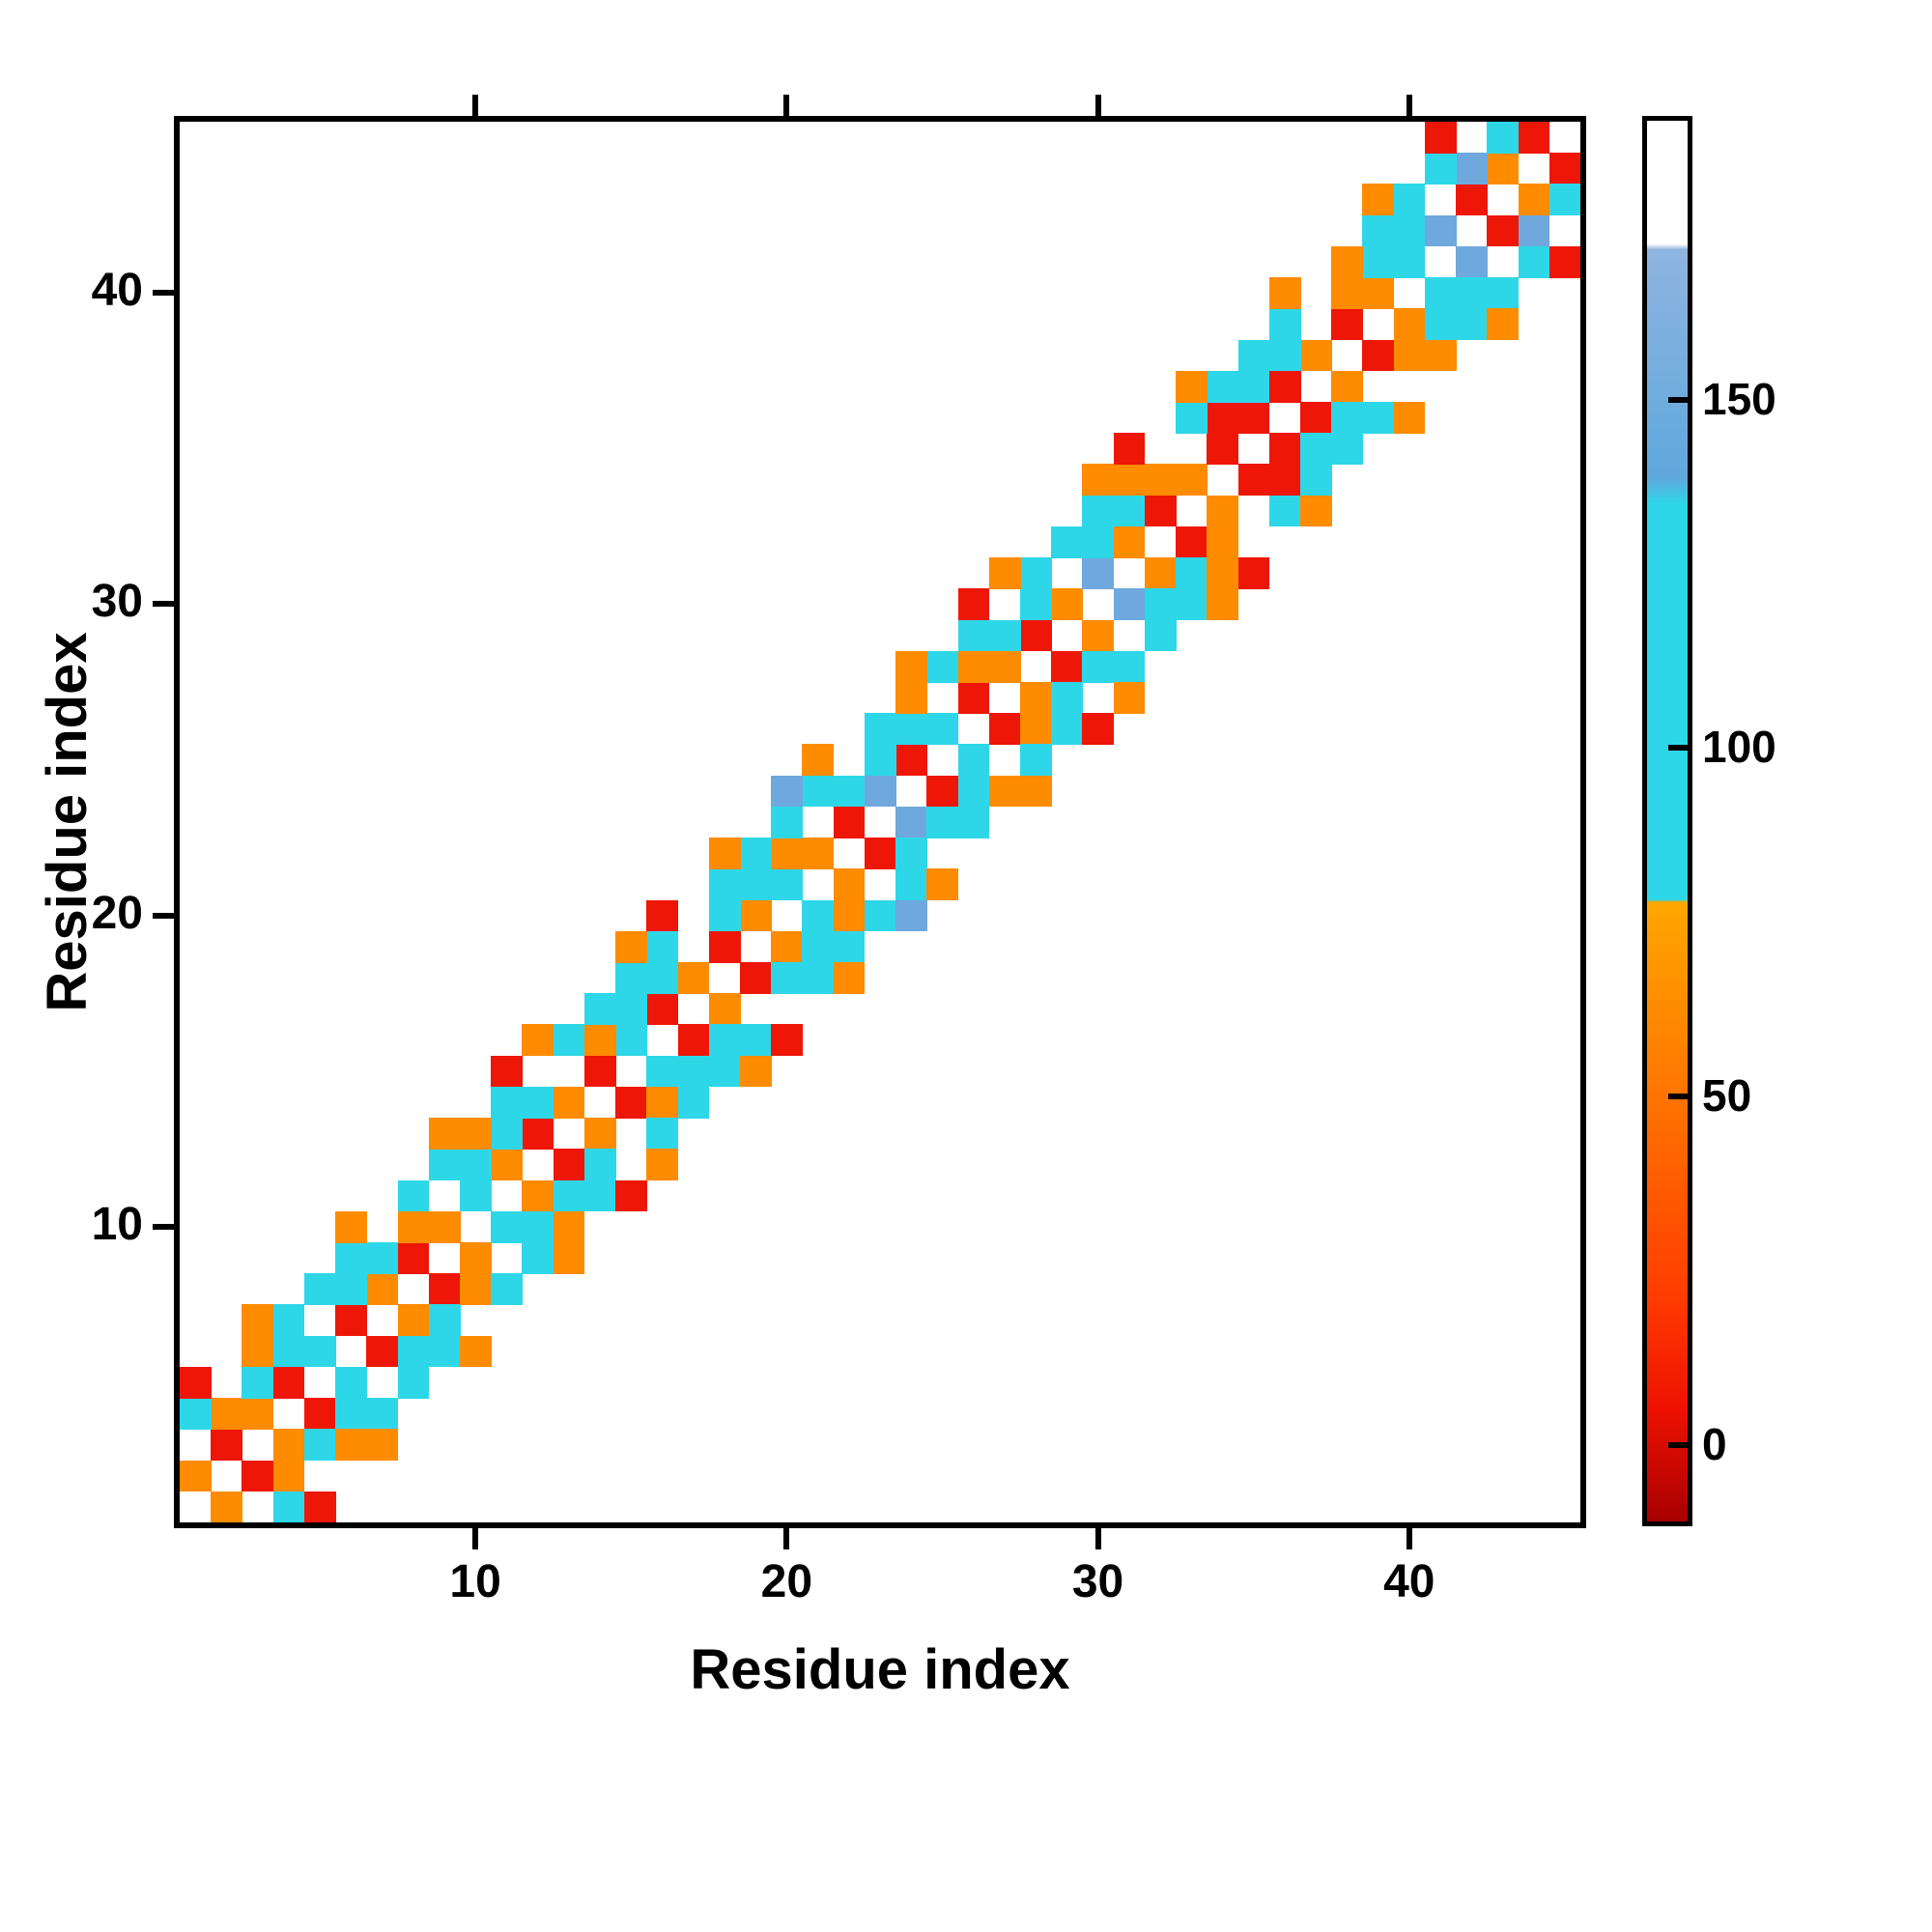  Describe the element at coordinates (1097, 105) in the screenshot. I see `x-axis-top-tick` at that location.